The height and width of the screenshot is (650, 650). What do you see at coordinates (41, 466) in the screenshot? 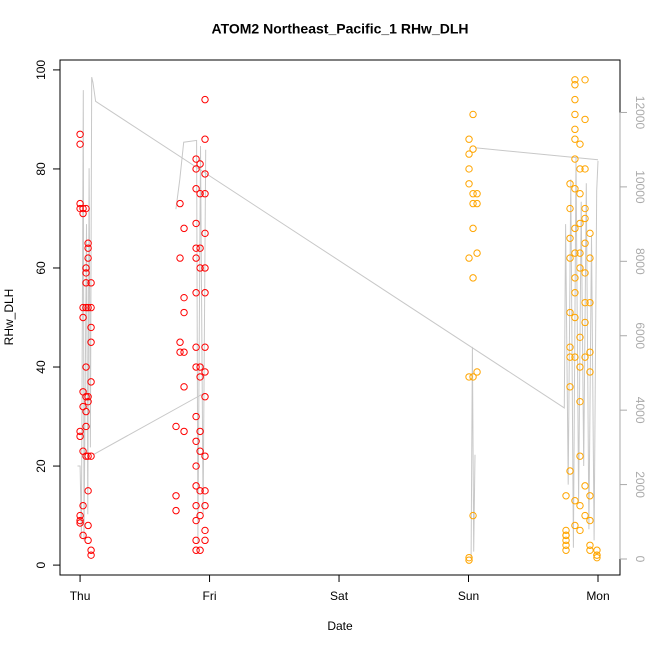
I see `y-tick-label: 20` at bounding box center [41, 466].